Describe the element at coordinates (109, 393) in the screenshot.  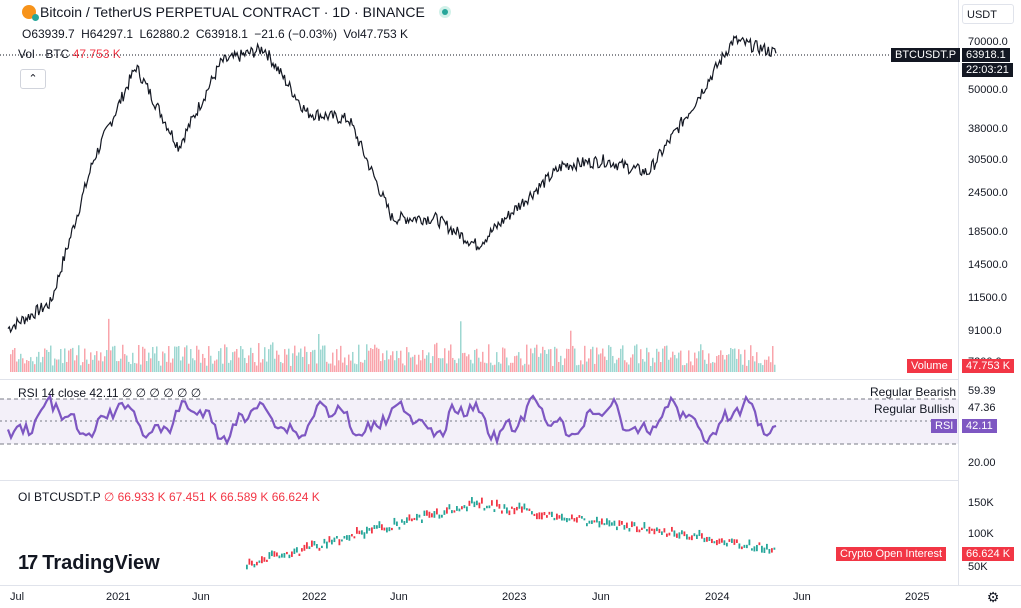
I see `rsi-legend: RSI 14 close 42.11 ∅ ∅ ∅ ∅ ∅ ∅` at that location.